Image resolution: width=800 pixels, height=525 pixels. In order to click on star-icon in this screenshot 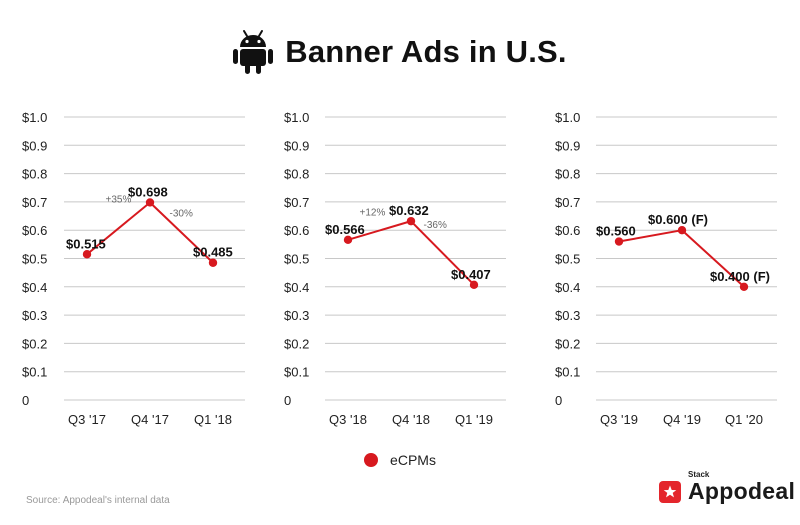, I will do `click(670, 492)`.